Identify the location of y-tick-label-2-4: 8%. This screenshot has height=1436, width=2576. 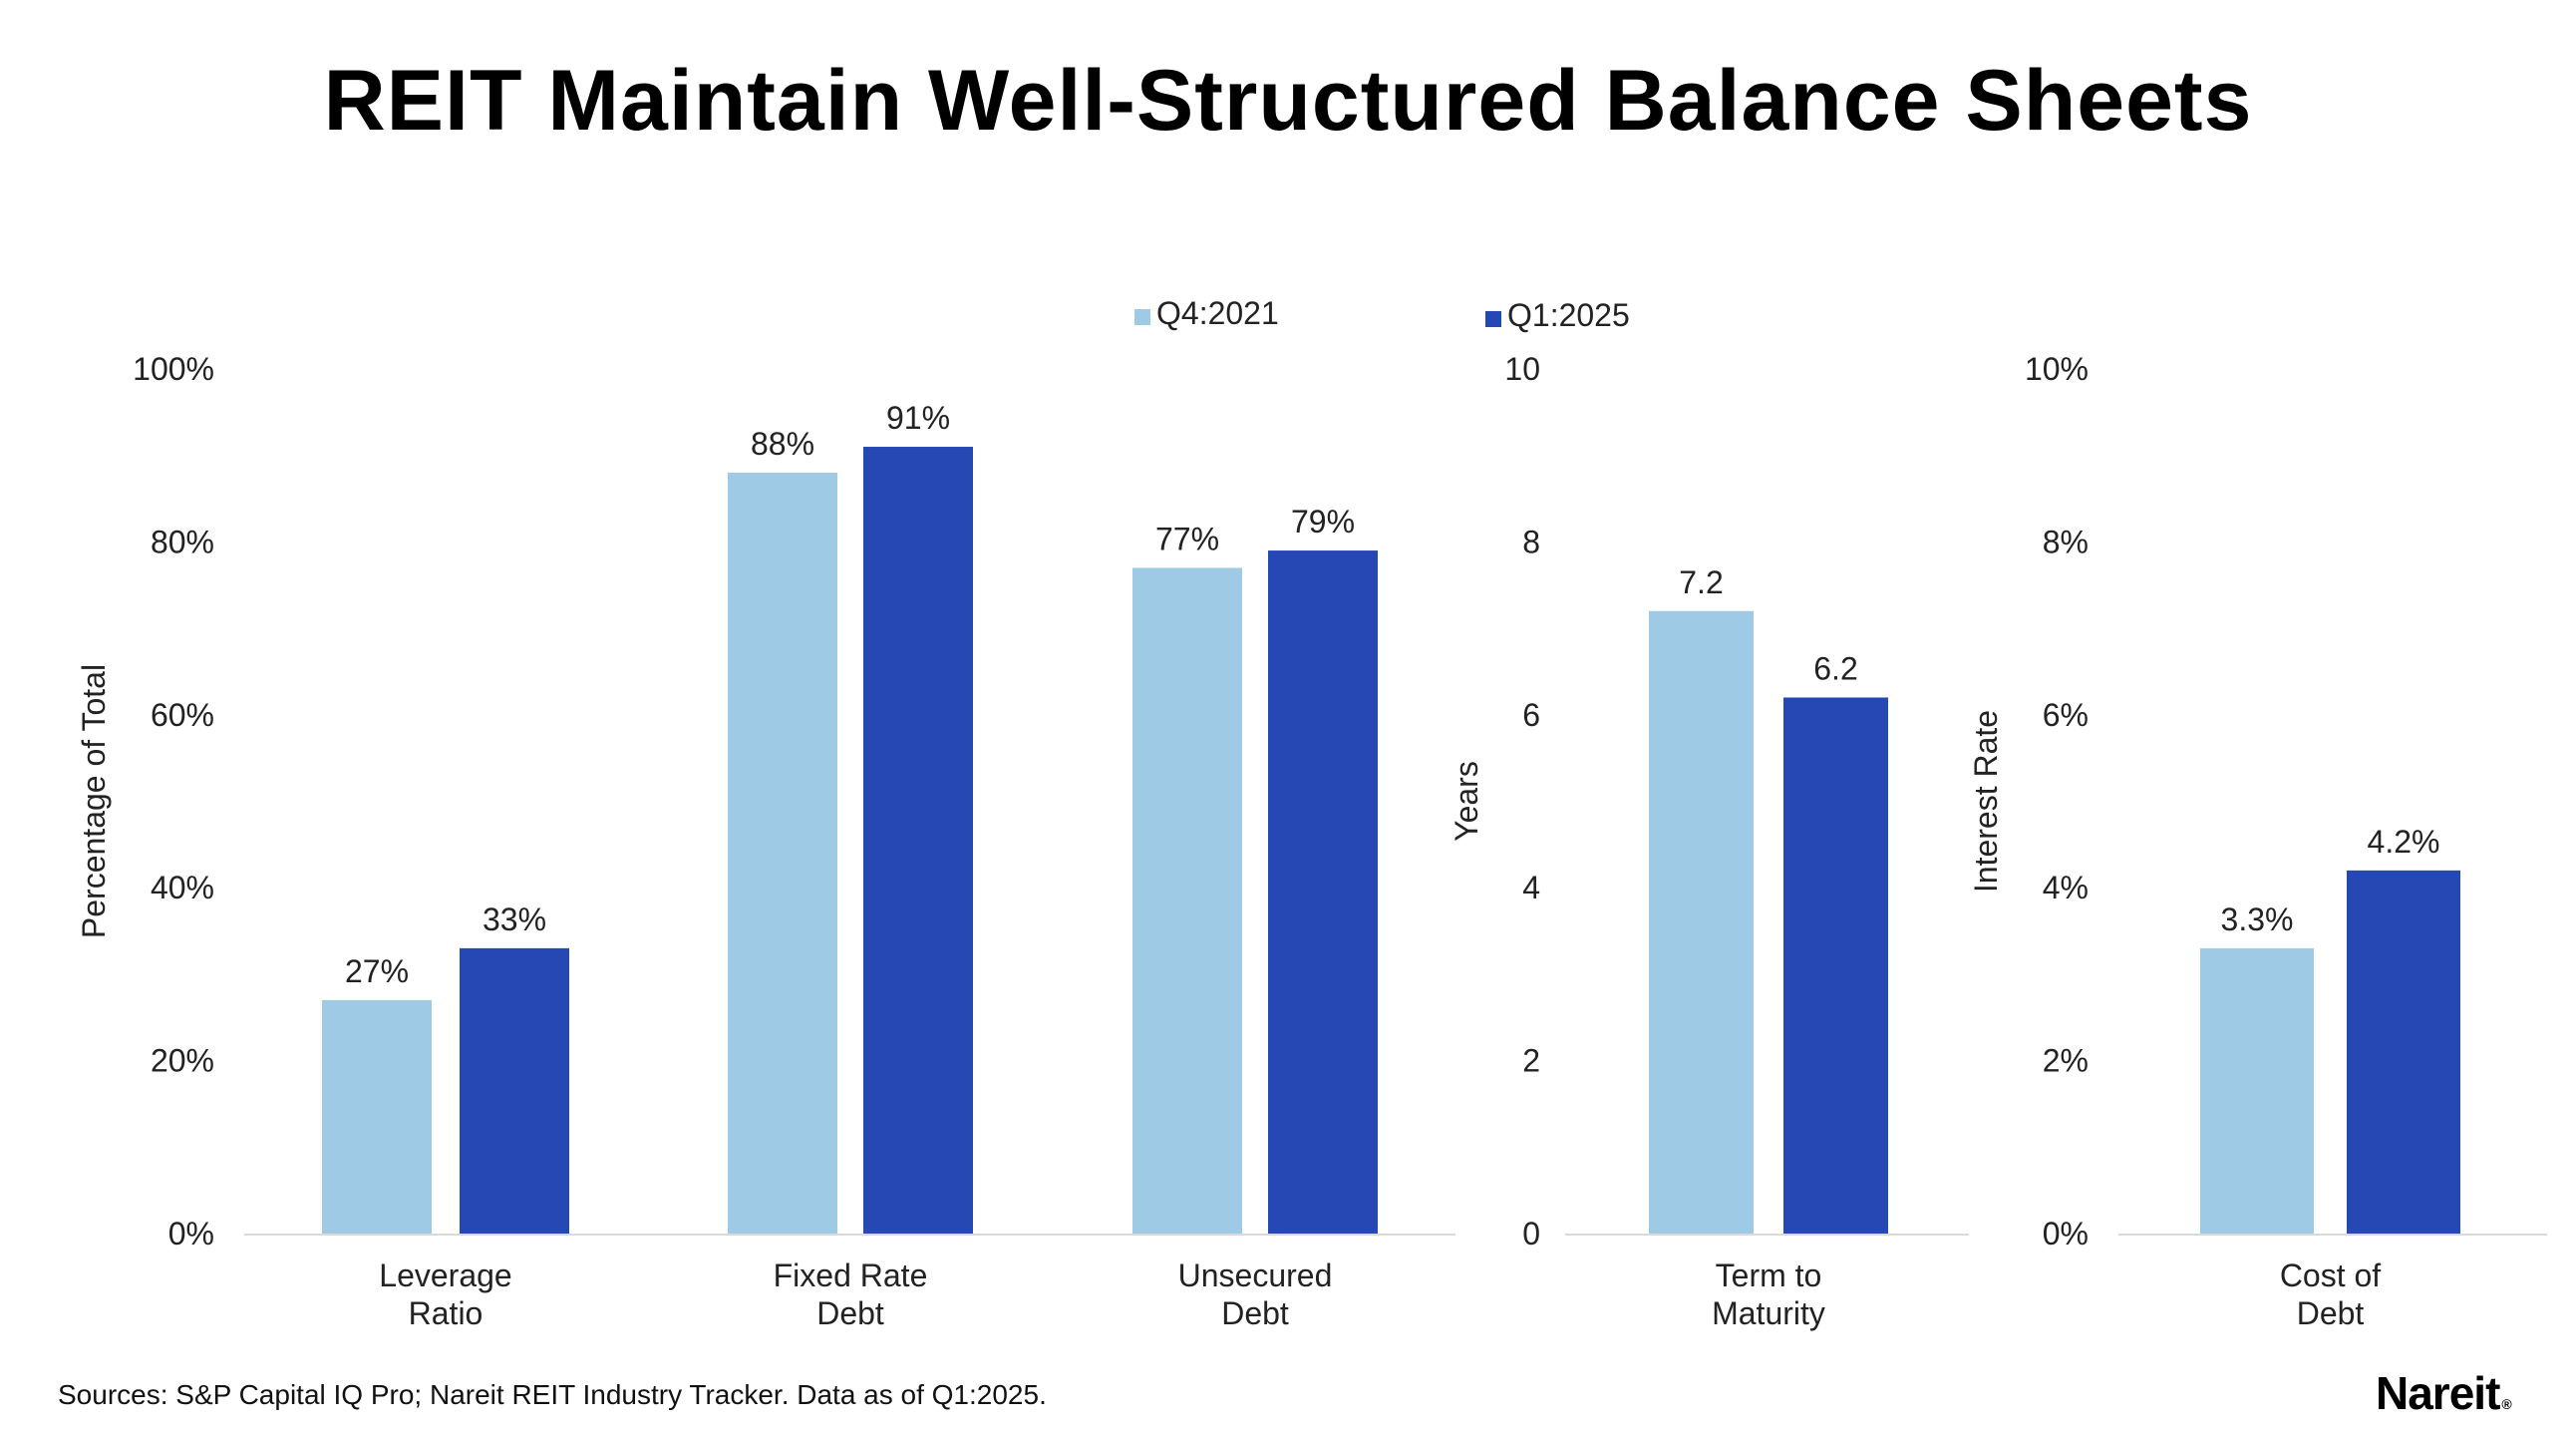
(2066, 541).